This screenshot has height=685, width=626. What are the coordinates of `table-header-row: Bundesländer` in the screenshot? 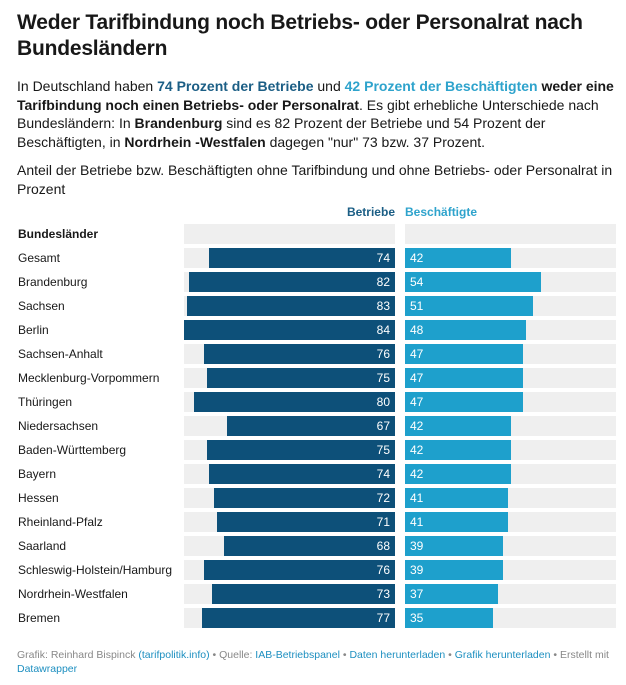 It's located at (313, 234).